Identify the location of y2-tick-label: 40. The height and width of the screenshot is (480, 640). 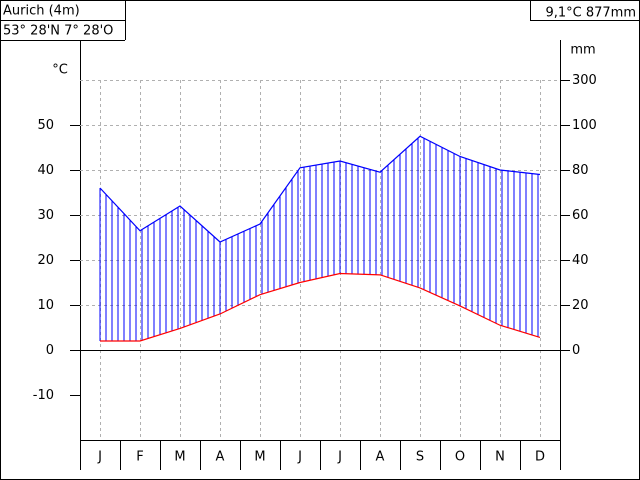
(580, 260).